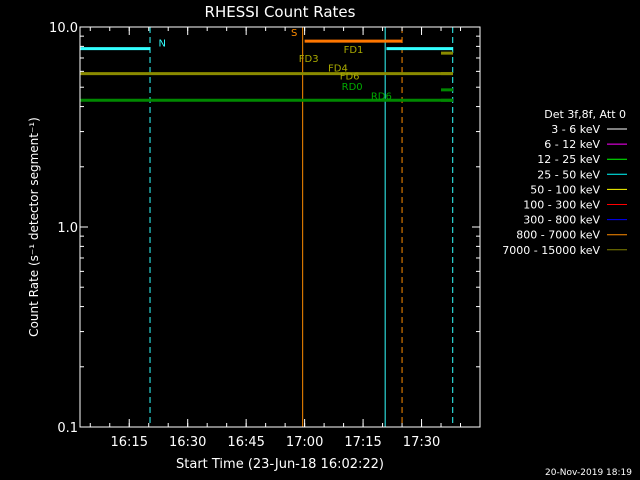  I want to click on legend-entry-label: 100 - 300 keV, so click(561, 205).